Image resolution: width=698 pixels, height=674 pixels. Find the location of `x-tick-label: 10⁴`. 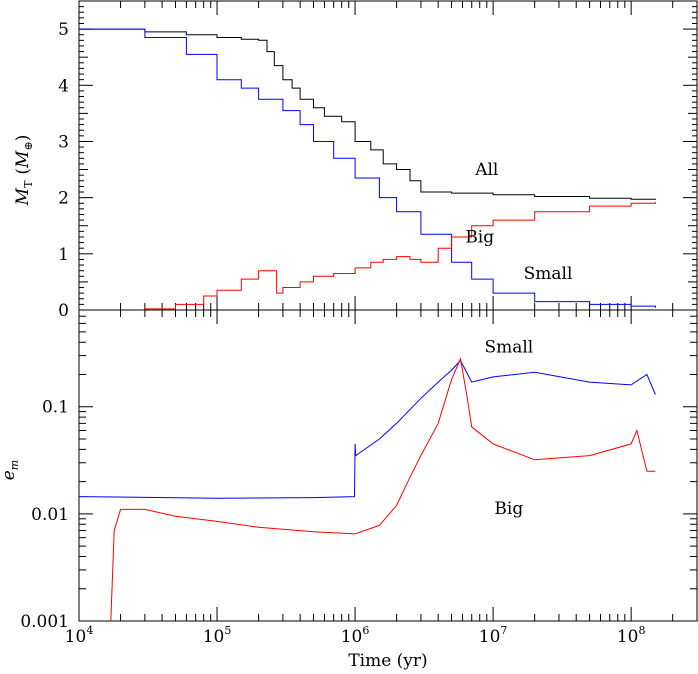

x-tick-label: 10⁴ is located at coordinates (79, 635).